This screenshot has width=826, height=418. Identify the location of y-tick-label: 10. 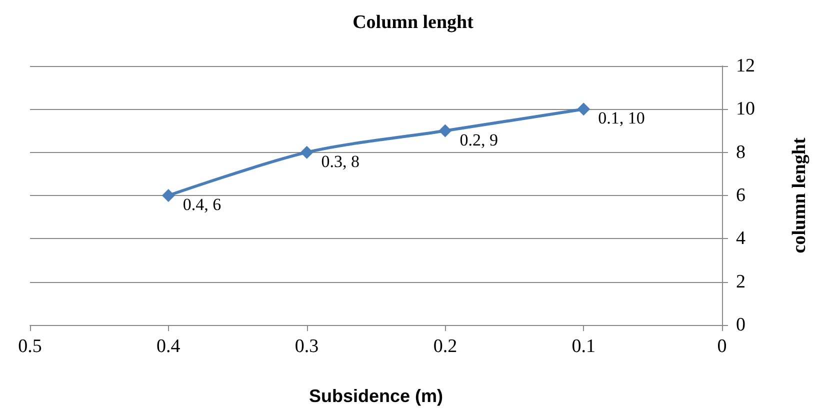
(745, 109).